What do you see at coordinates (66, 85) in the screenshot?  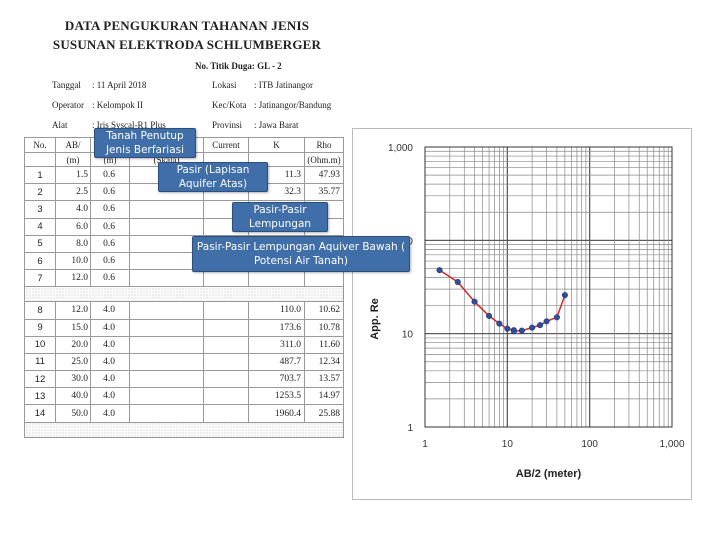 I see `tanggal-label: Tanggal` at bounding box center [66, 85].